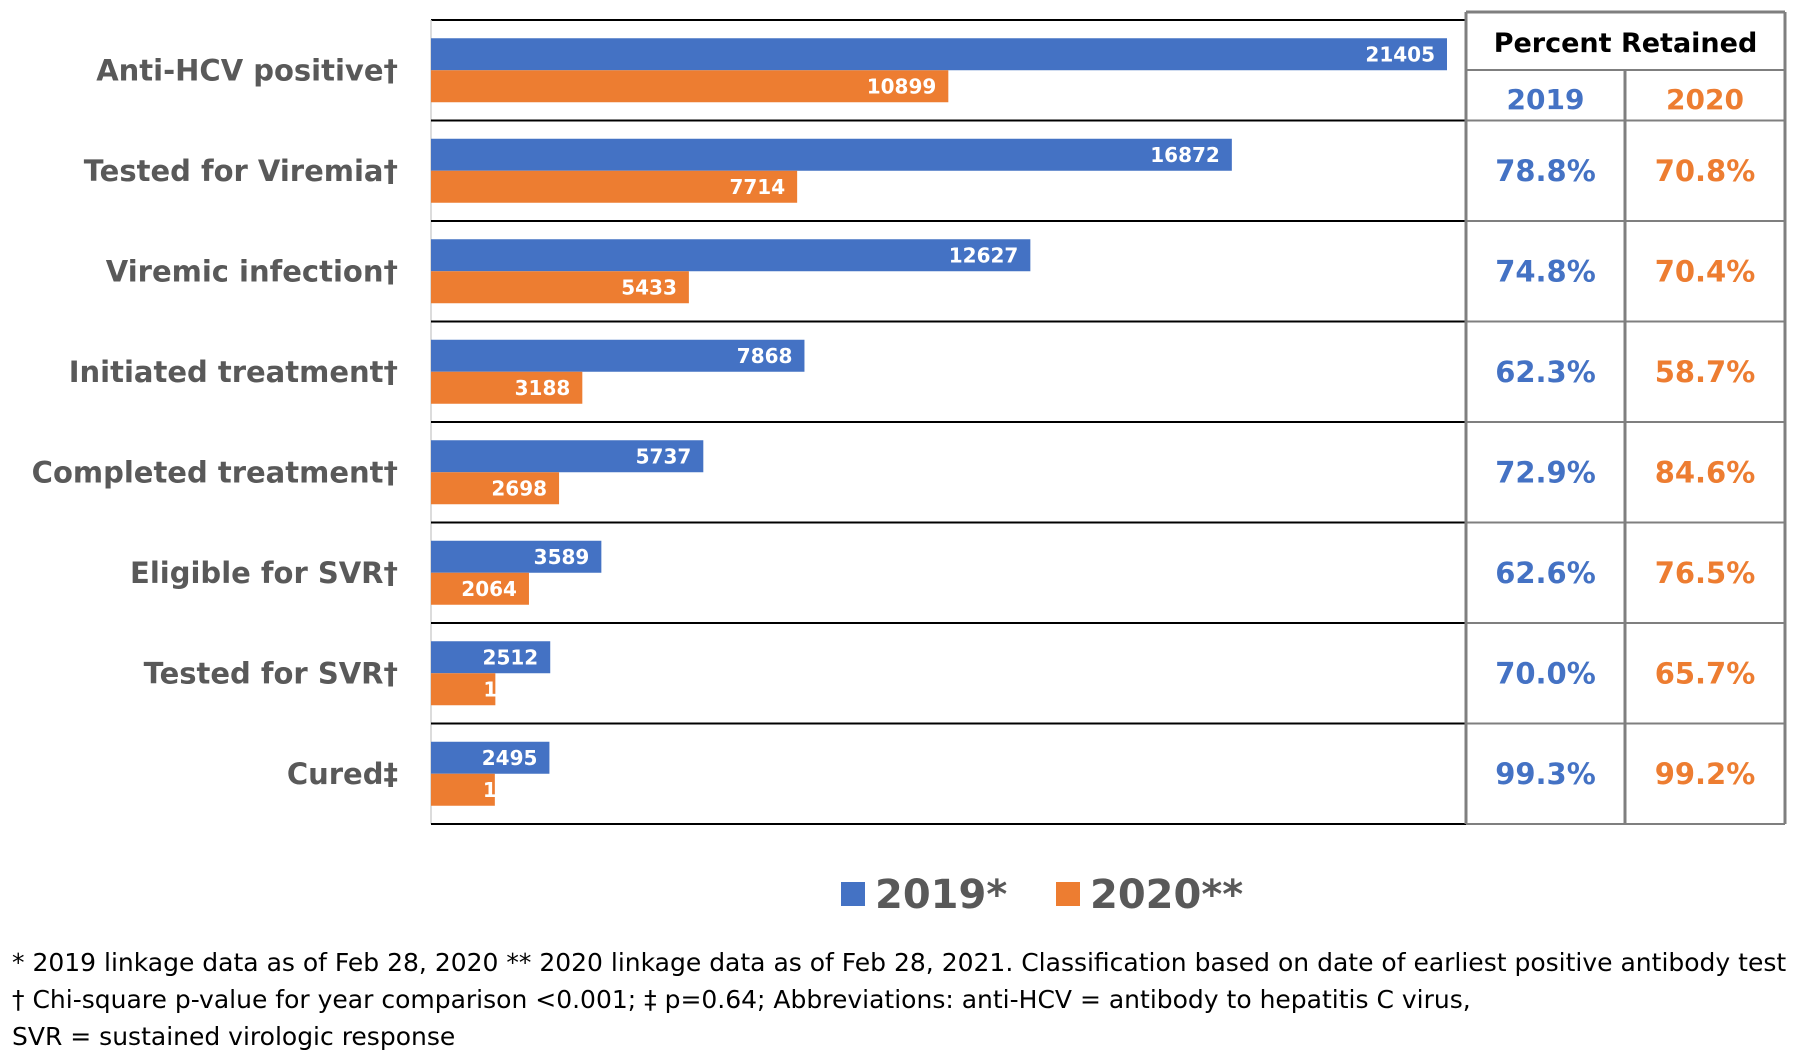 This screenshot has height=1059, width=1800. Describe the element at coordinates (664, 456) in the screenshot. I see `bar-value-label: 5737` at that location.